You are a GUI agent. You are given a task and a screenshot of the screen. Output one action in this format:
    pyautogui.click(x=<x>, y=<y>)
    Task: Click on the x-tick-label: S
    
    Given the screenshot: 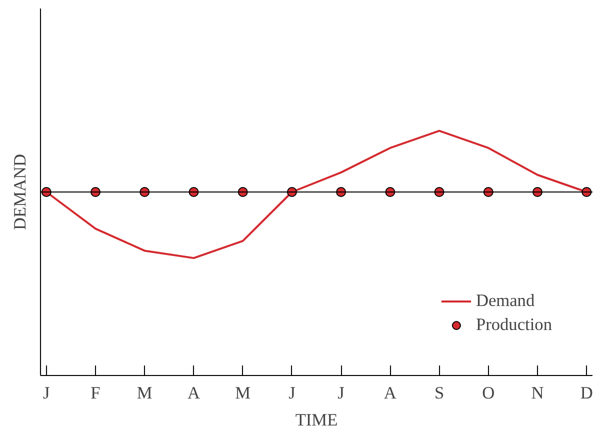 What is the action you would take?
    pyautogui.click(x=439, y=393)
    